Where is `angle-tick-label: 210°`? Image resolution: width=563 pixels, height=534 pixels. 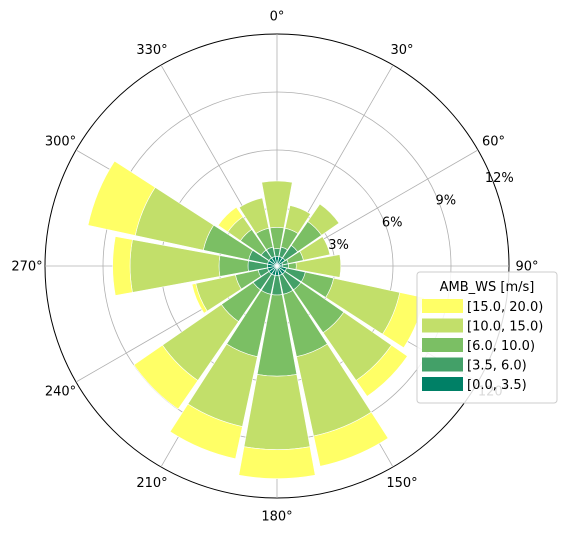 angle-tick-label: 210° is located at coordinates (151, 483).